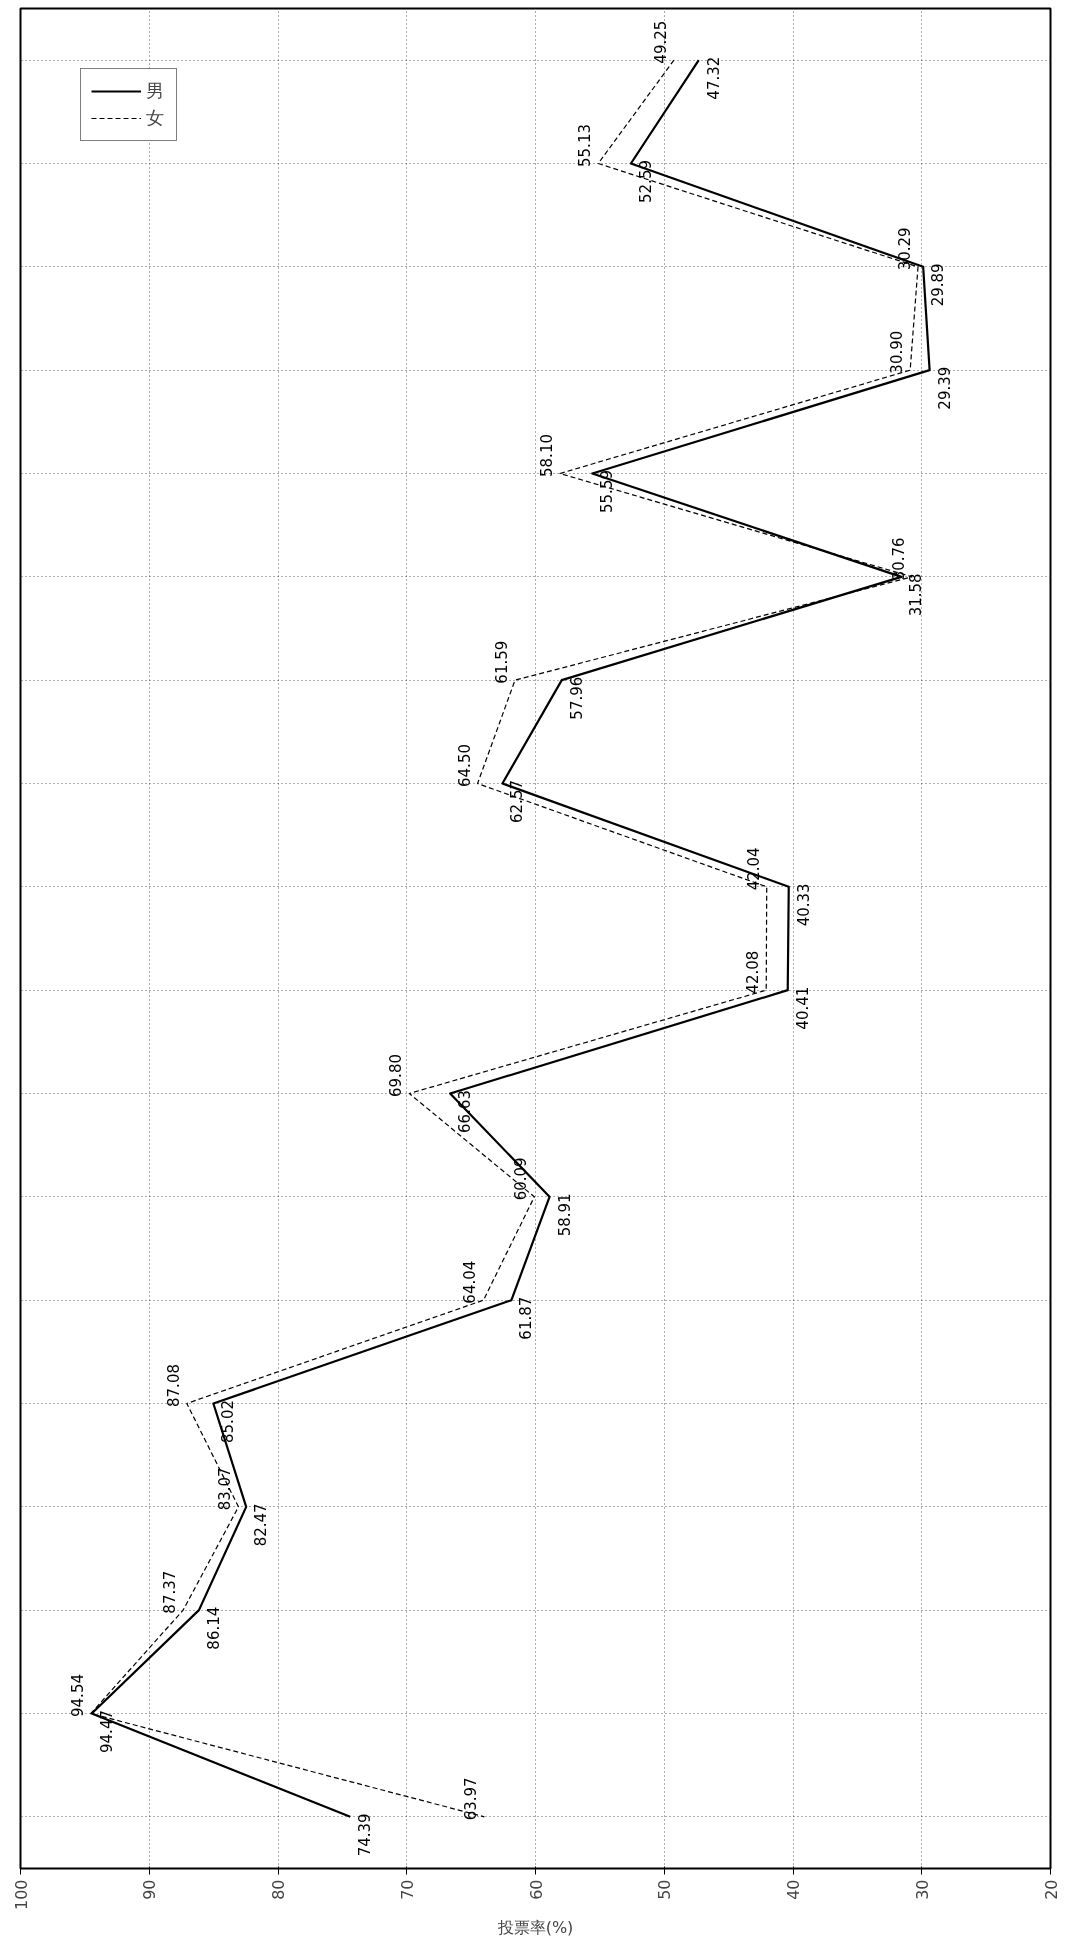 The height and width of the screenshot is (1948, 1090). I want to click on x-tick-label: 80, so click(278, 1889).